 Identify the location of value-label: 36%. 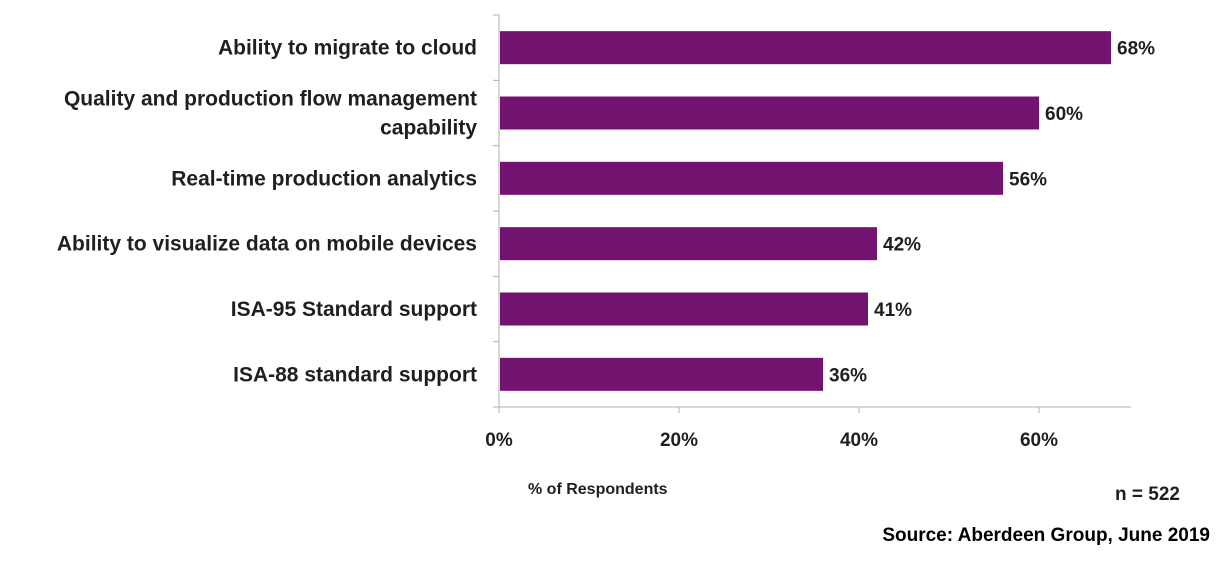
(848, 375).